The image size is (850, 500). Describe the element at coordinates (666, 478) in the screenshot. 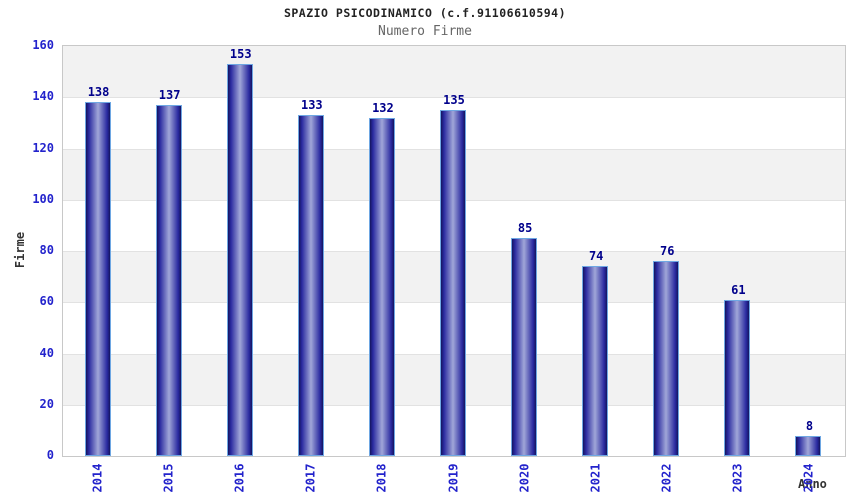

I see `x-tick-label: 2022` at that location.